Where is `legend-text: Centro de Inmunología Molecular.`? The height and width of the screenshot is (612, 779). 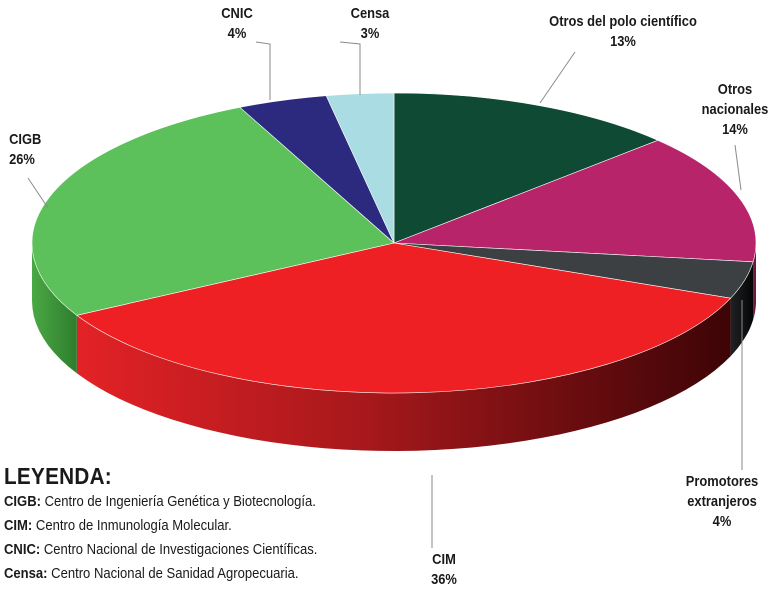 legend-text: Centro de Inmunología Molecular. is located at coordinates (132, 526).